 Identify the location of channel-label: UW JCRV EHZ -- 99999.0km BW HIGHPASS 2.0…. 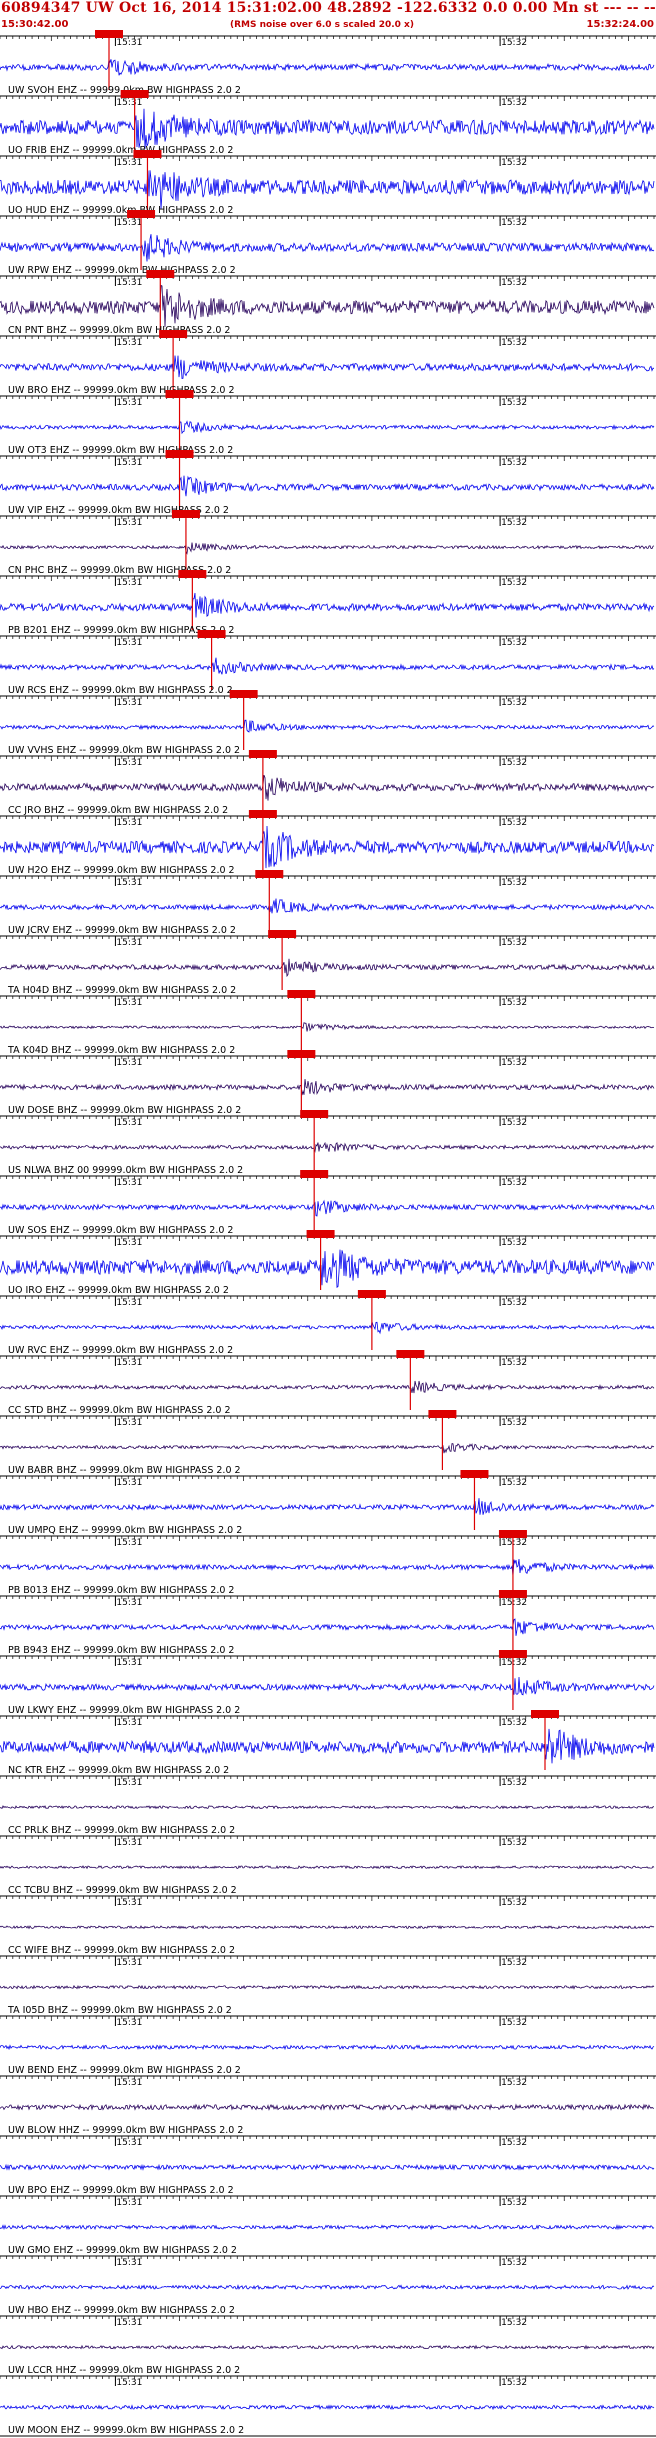
(122, 930).